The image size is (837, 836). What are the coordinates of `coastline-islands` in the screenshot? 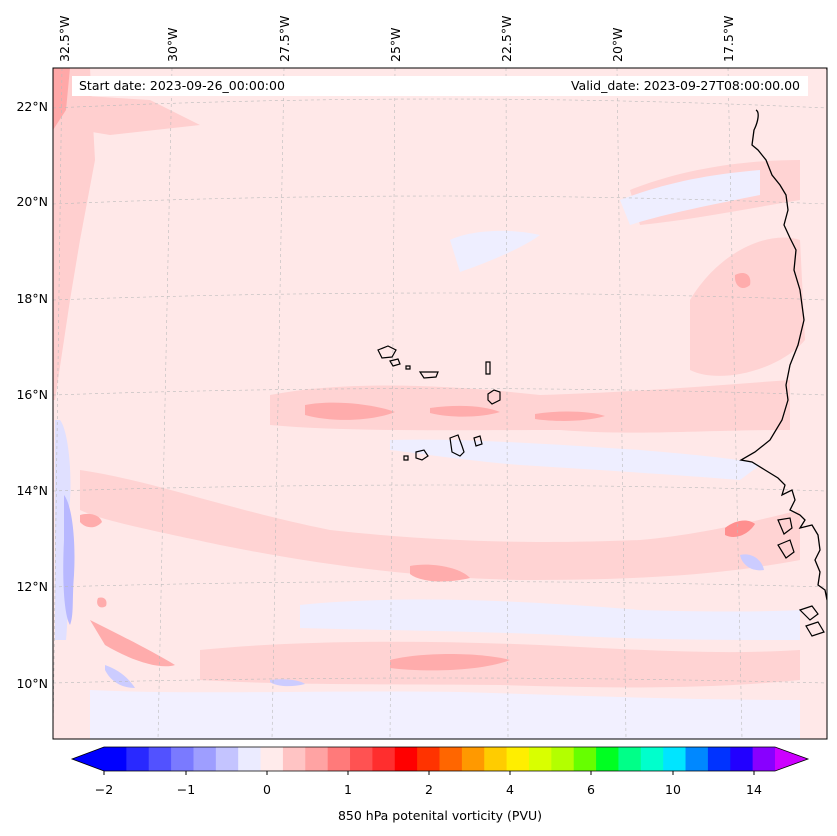 It's located at (801, 577).